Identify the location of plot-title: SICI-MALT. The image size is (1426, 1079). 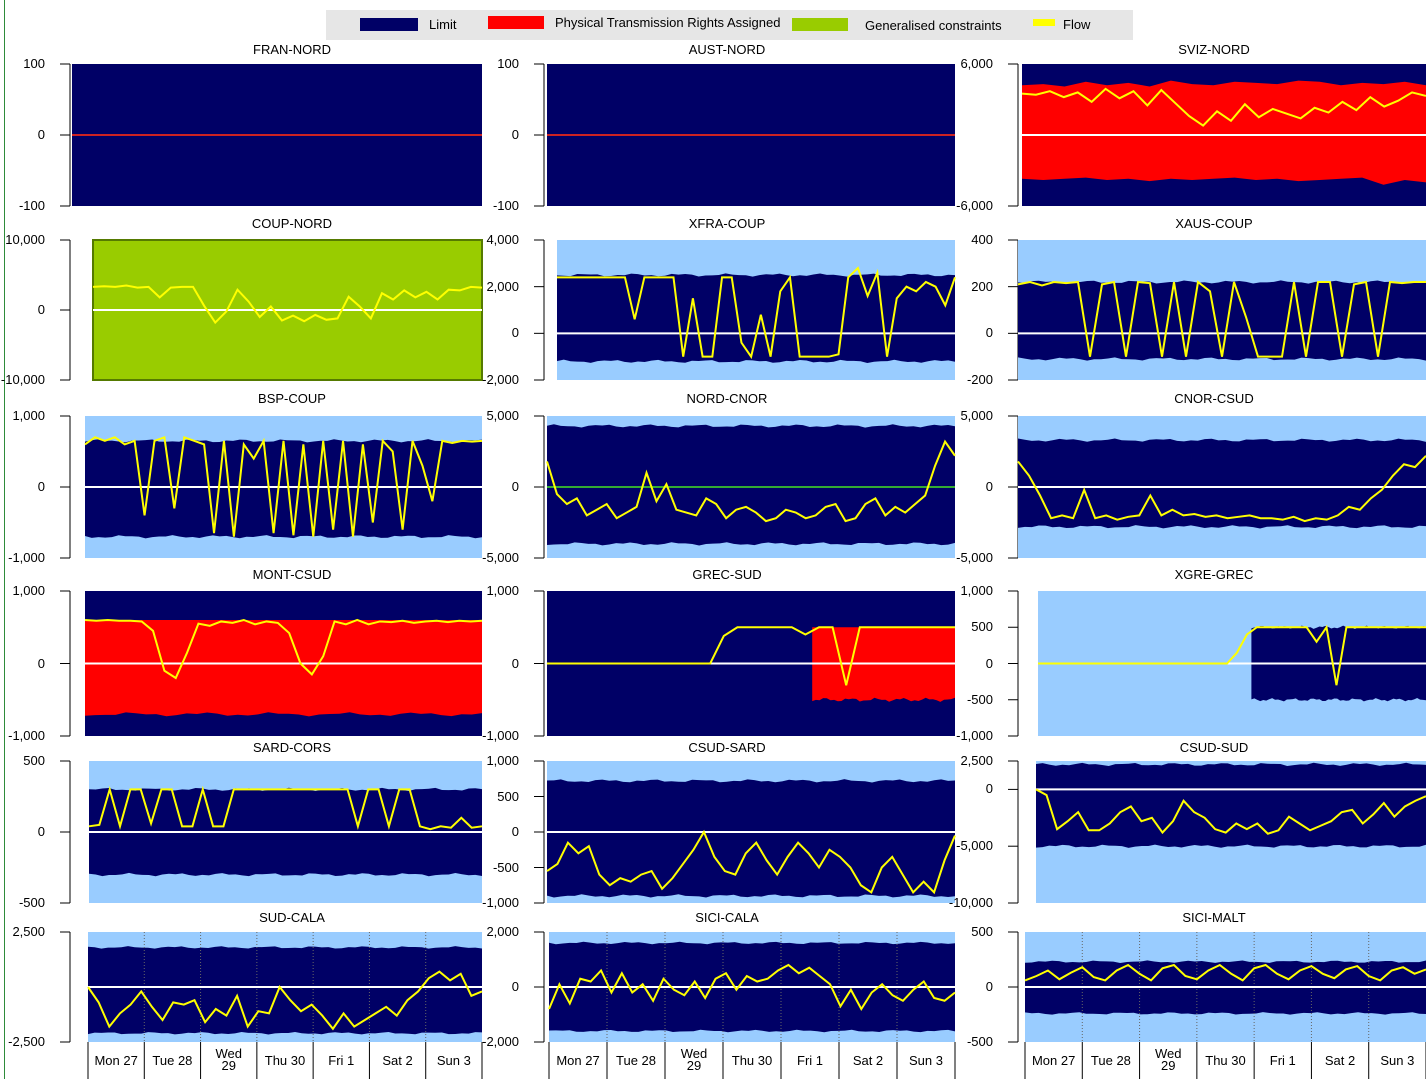
(1214, 917).